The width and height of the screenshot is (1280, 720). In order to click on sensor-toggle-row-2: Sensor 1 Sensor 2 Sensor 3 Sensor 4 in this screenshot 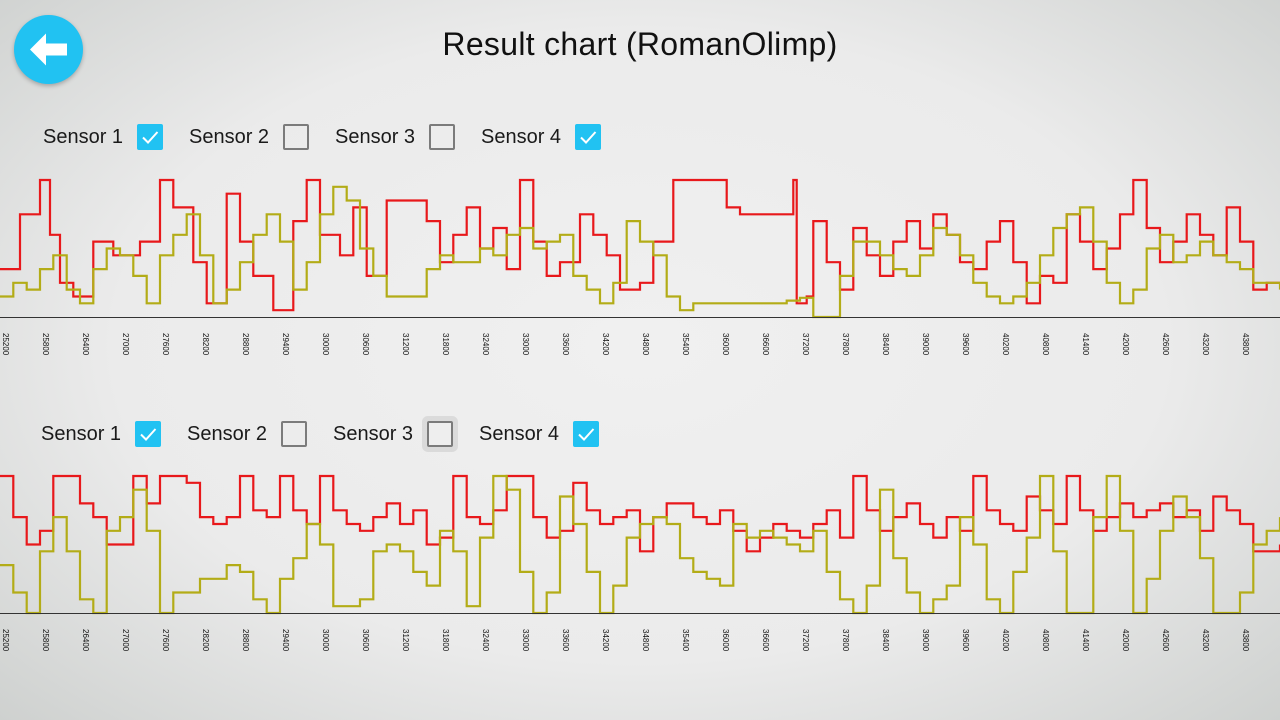, I will do `click(320, 434)`.